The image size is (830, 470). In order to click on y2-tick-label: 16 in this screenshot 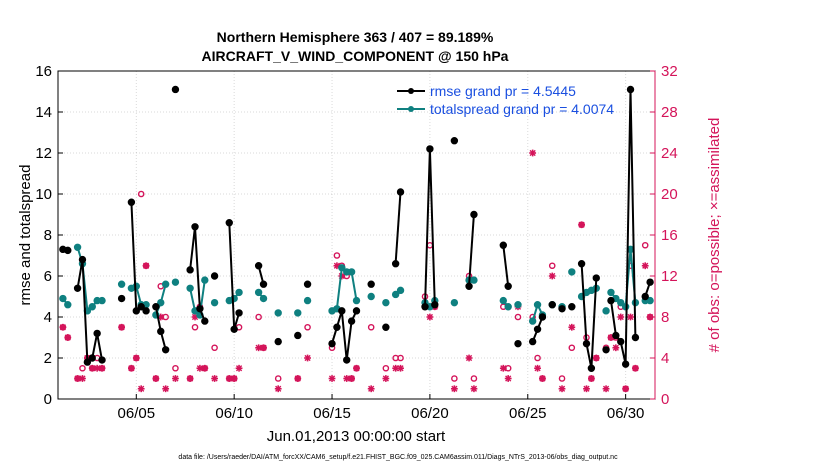, I will do `click(669, 235)`.